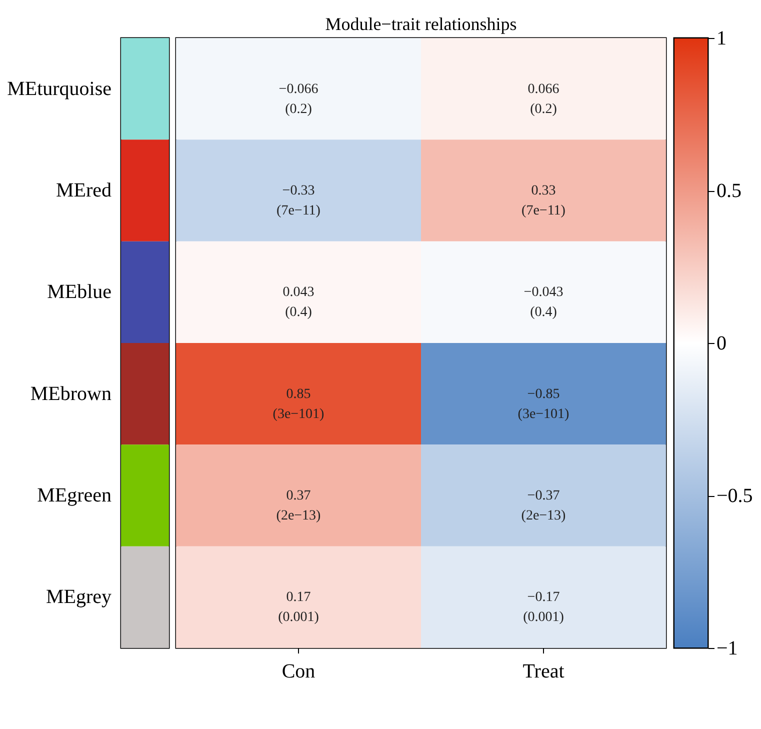 The width and height of the screenshot is (761, 729). I want to click on chart-title: Module−trait relationships, so click(421, 24).